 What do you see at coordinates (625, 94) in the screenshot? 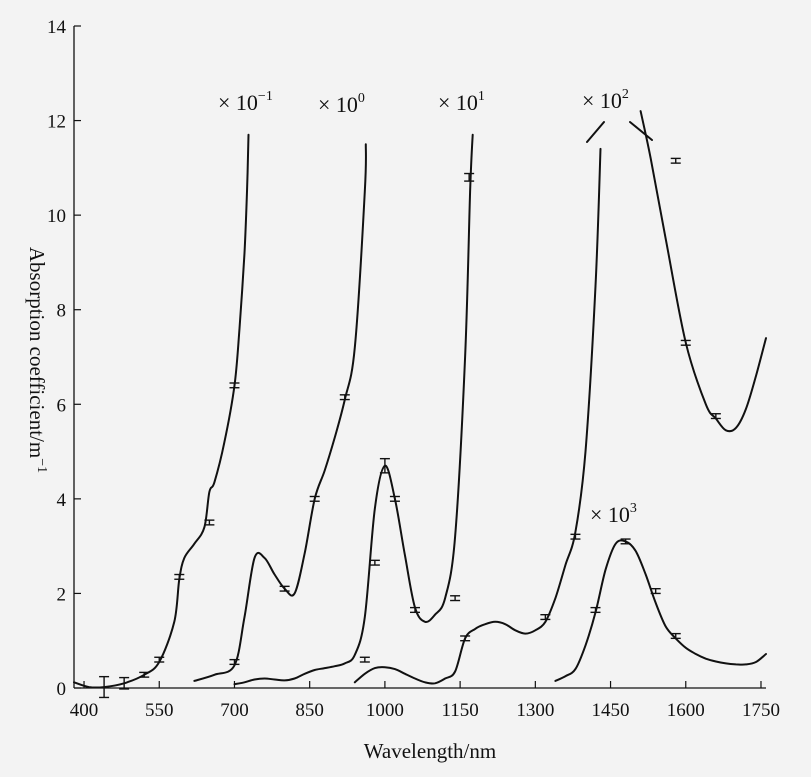
I see `annotation-exponent: 2` at bounding box center [625, 94].